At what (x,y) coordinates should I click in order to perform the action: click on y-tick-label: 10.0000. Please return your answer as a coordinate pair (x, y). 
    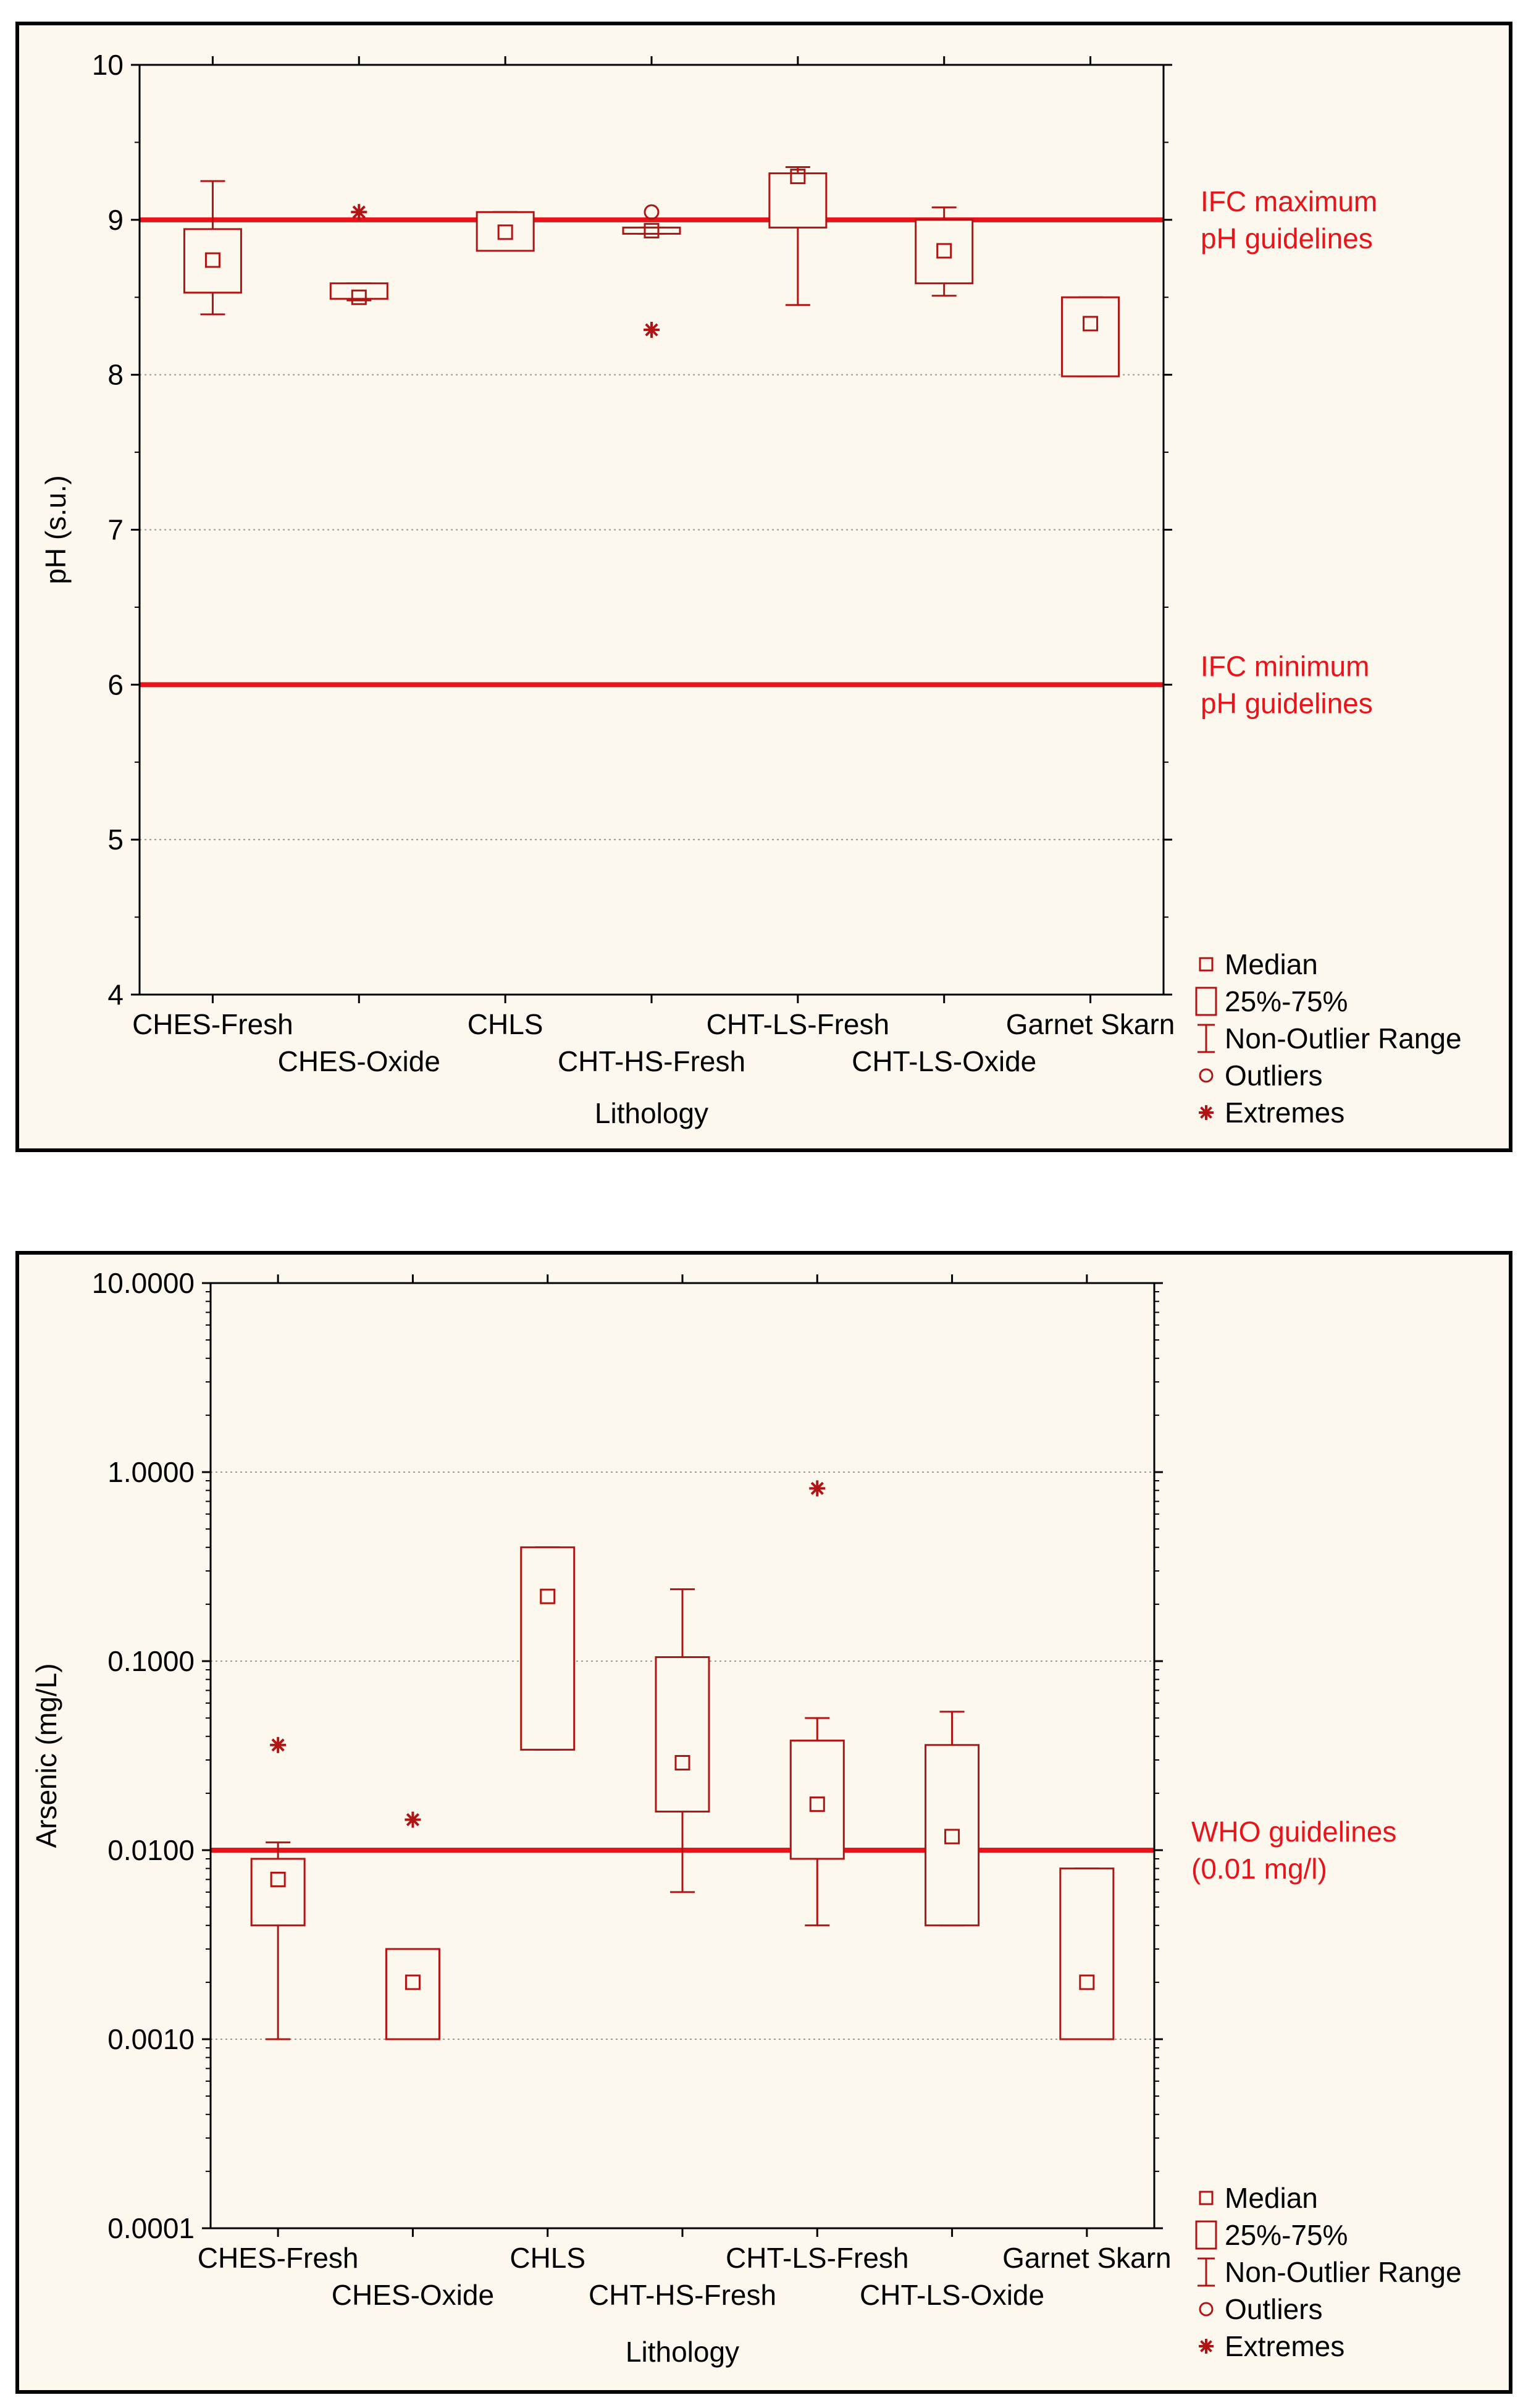
    Looking at the image, I should click on (143, 1283).